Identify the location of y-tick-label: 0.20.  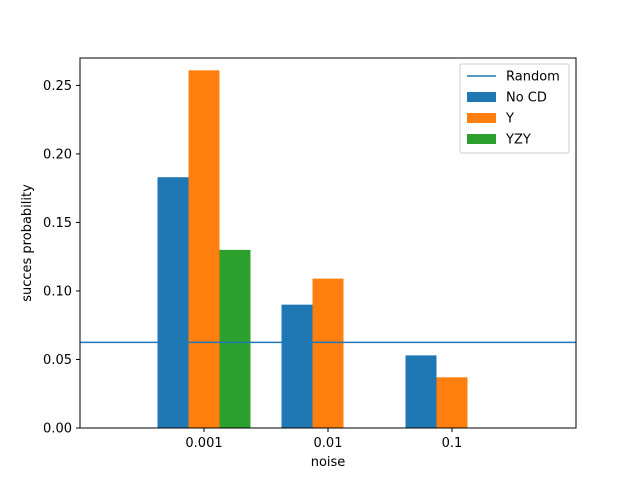
(57, 154).